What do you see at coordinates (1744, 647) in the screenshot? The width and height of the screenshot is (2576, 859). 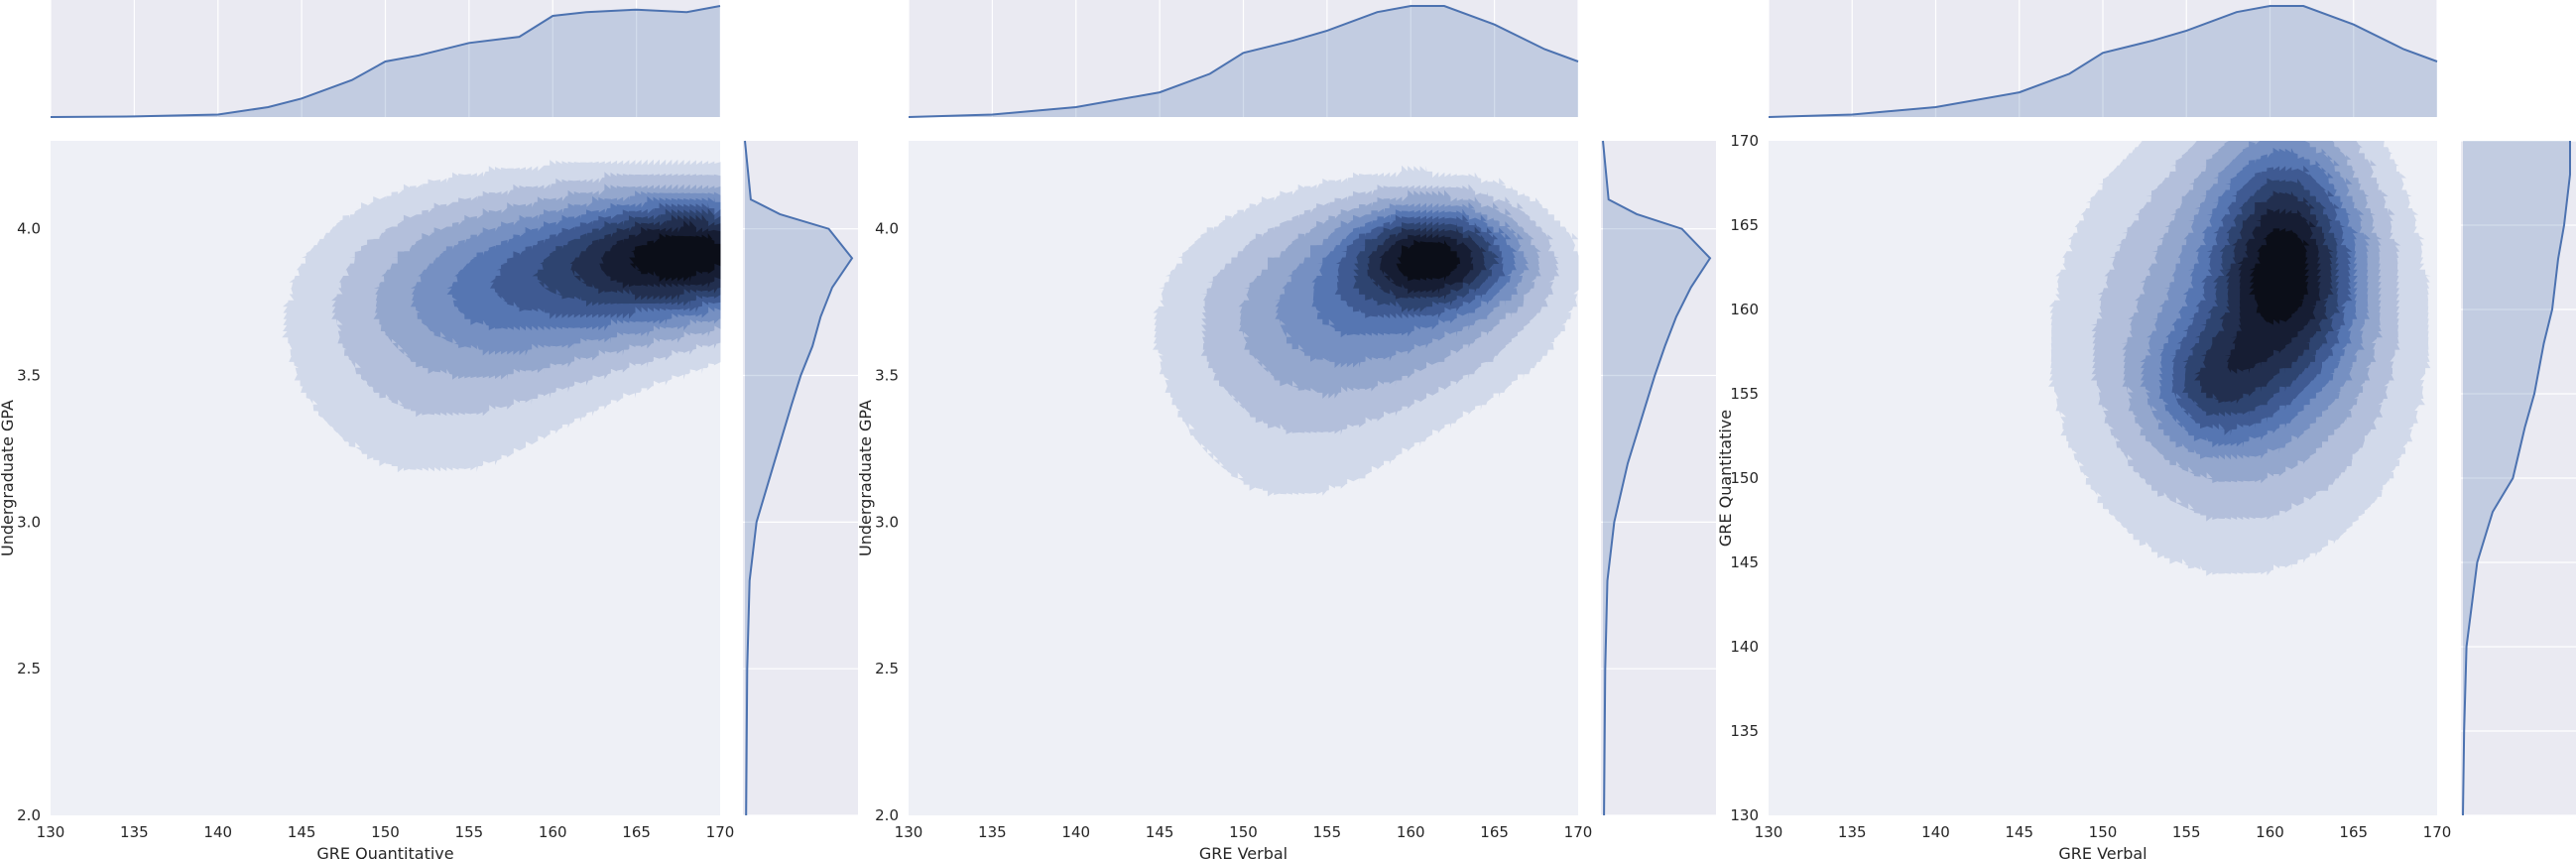 I see `y-tick-label: 140` at bounding box center [1744, 647].